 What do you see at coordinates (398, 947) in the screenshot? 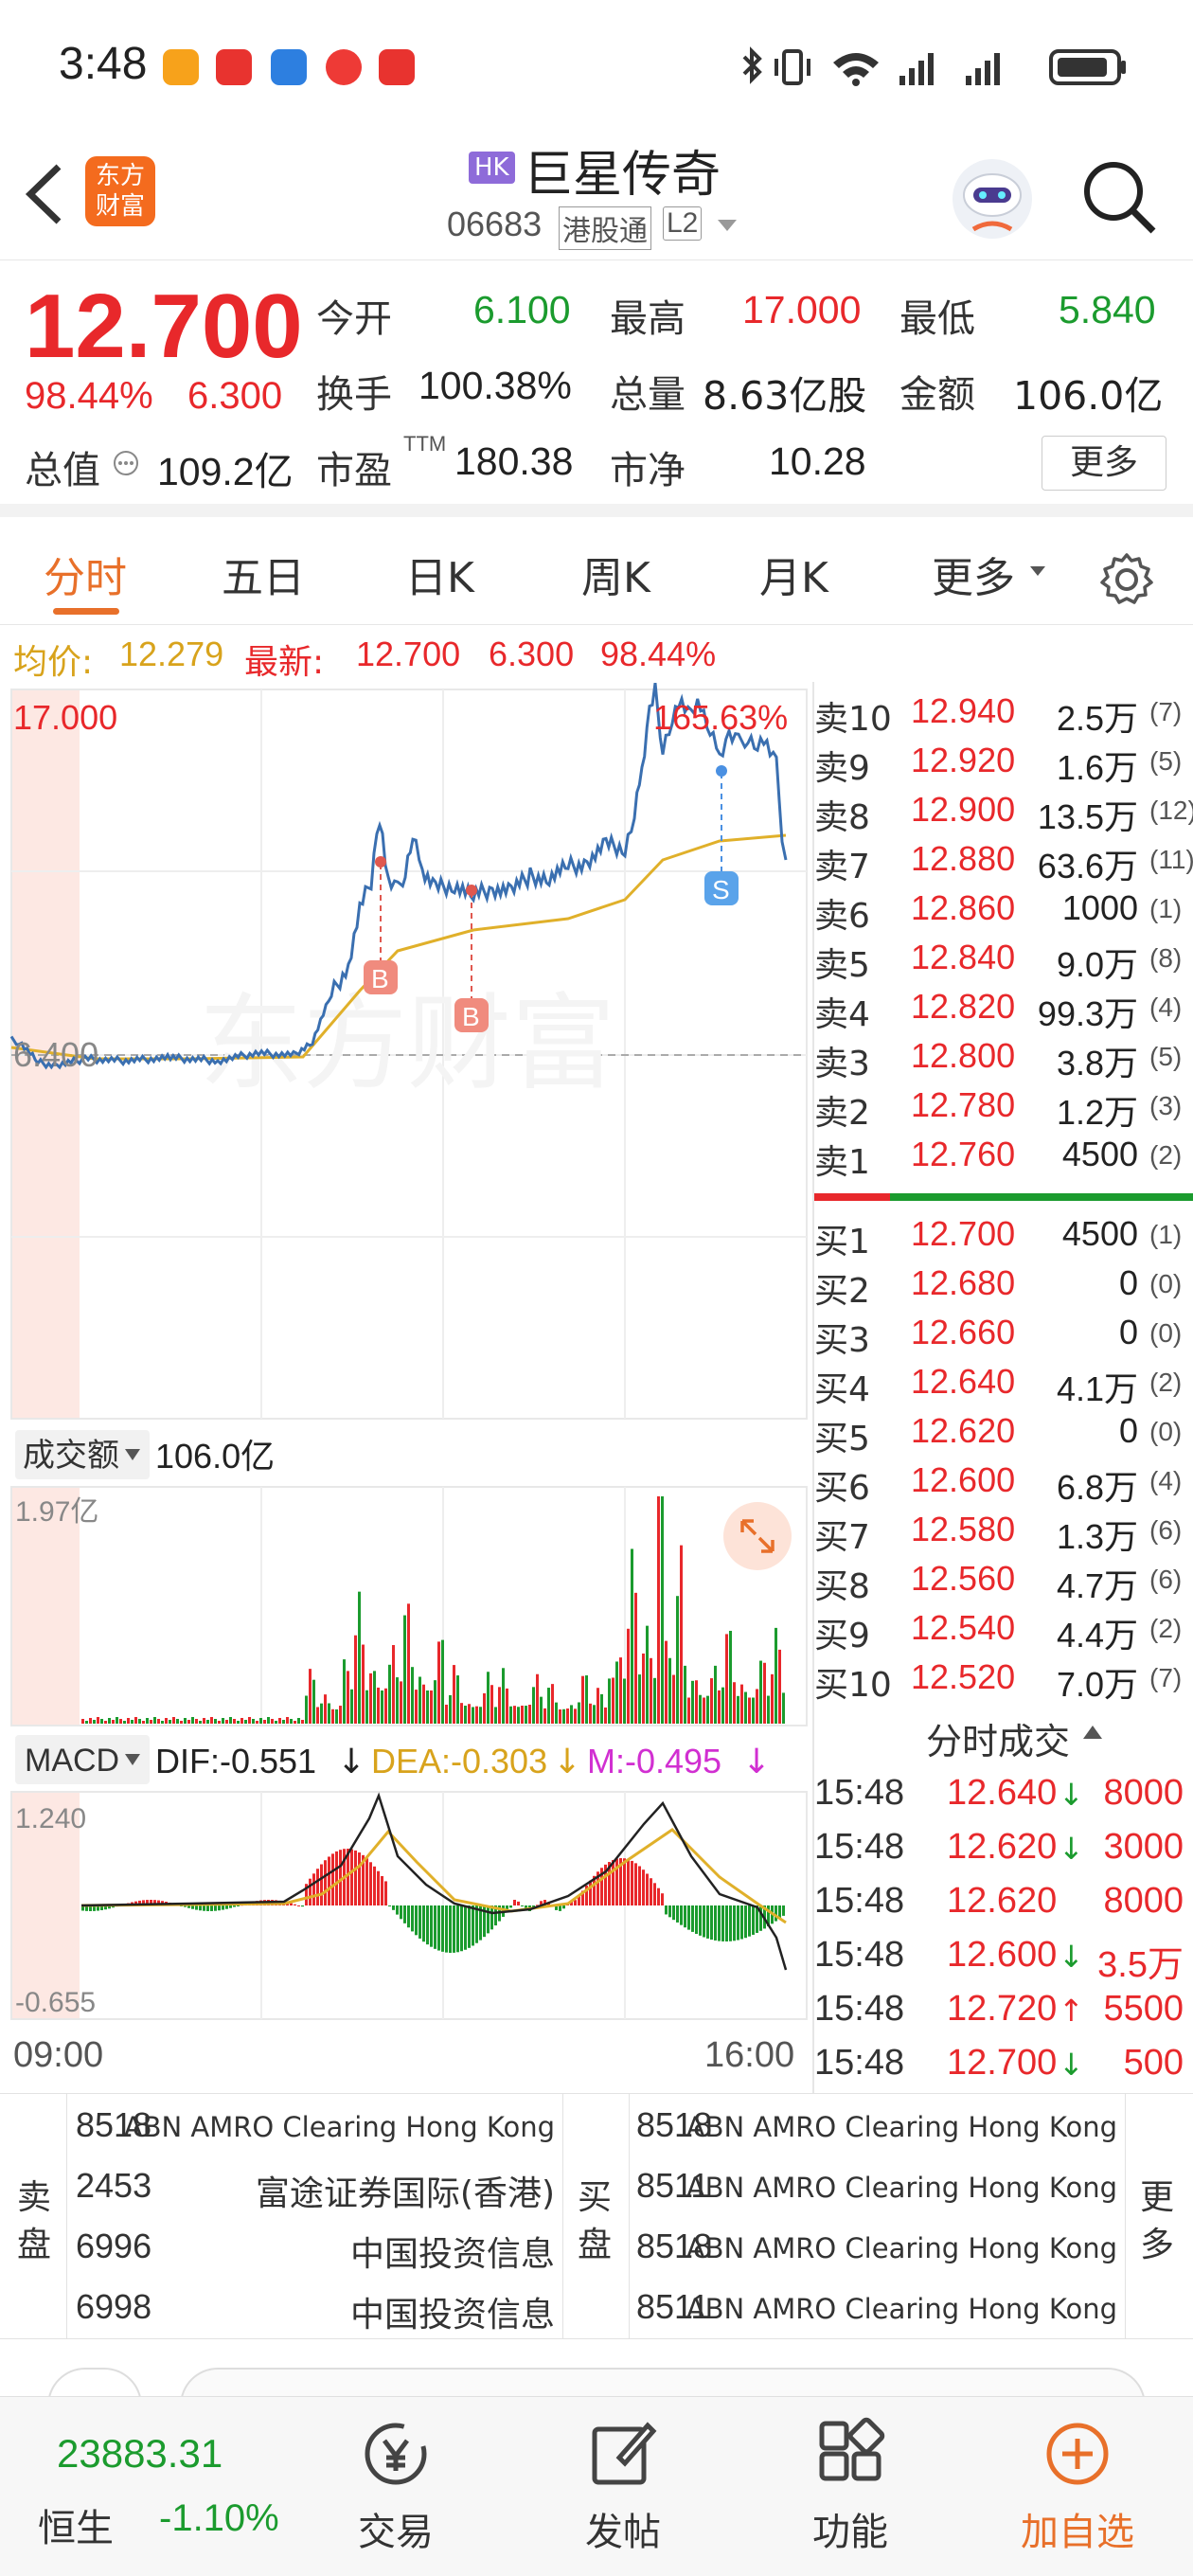
I see `avg-price-line` at bounding box center [398, 947].